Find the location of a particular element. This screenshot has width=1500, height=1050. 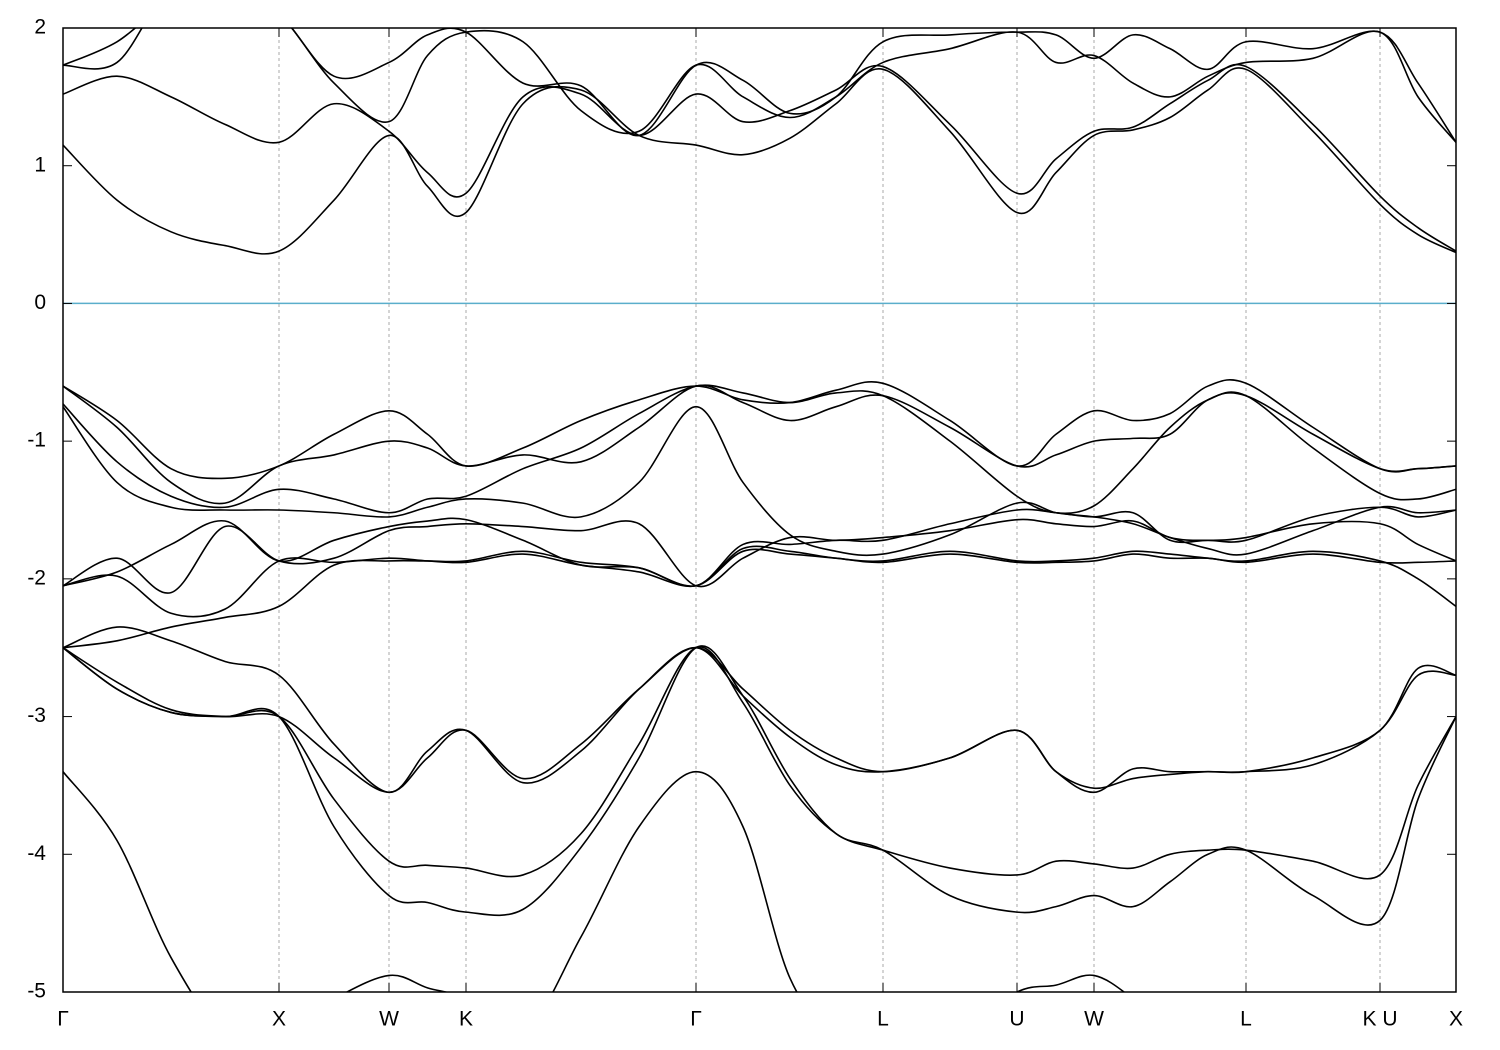

y-tick-label: 2 is located at coordinates (40, 27).